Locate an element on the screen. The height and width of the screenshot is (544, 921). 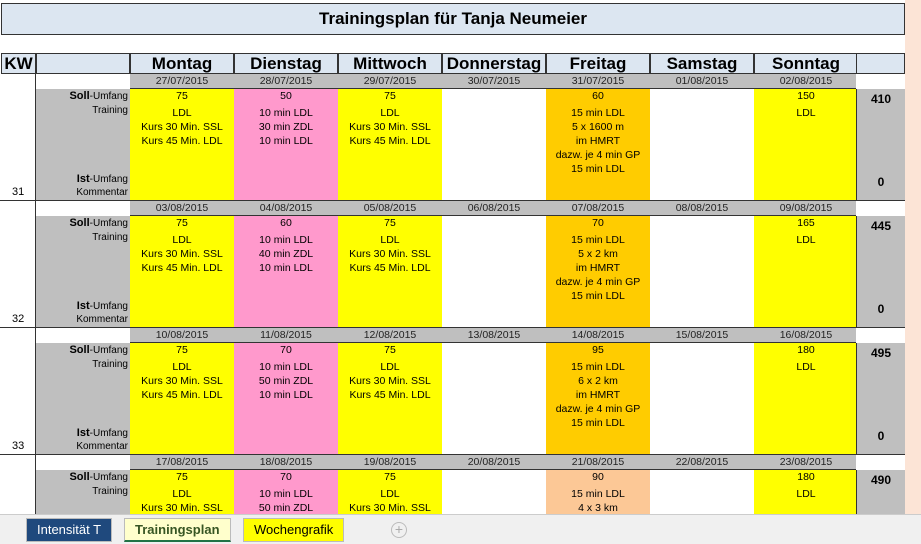
week-total: 445 0 is located at coordinates (880, 272).